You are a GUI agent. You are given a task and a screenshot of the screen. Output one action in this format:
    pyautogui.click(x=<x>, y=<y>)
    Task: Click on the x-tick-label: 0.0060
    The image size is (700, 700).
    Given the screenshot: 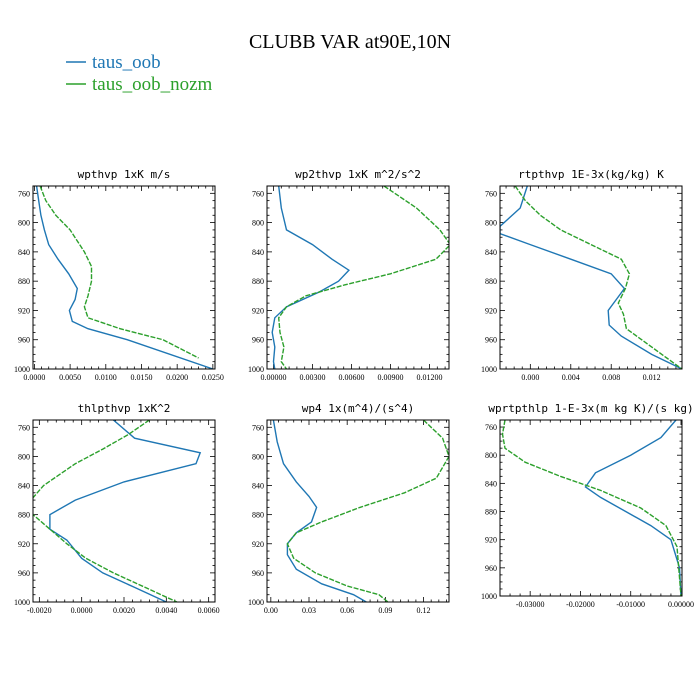 What is the action you would take?
    pyautogui.click(x=209, y=610)
    